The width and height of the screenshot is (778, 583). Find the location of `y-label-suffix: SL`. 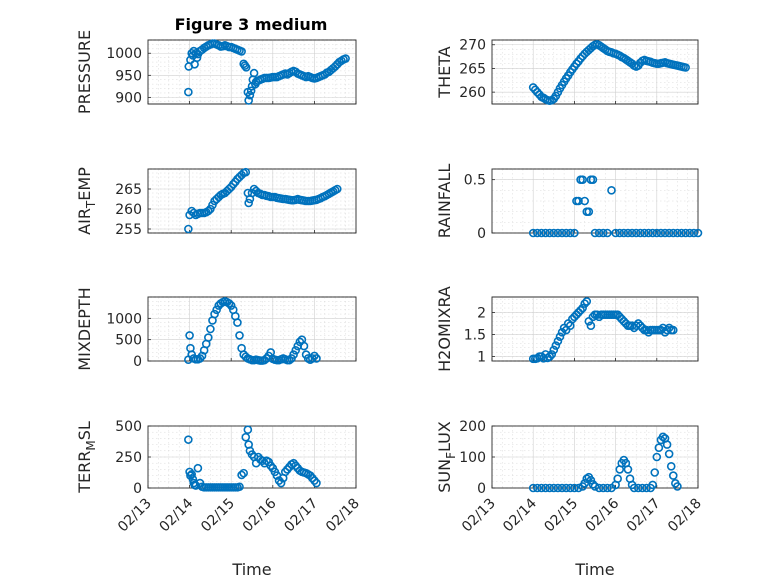

y-label-suffix: SL is located at coordinates (84, 430).